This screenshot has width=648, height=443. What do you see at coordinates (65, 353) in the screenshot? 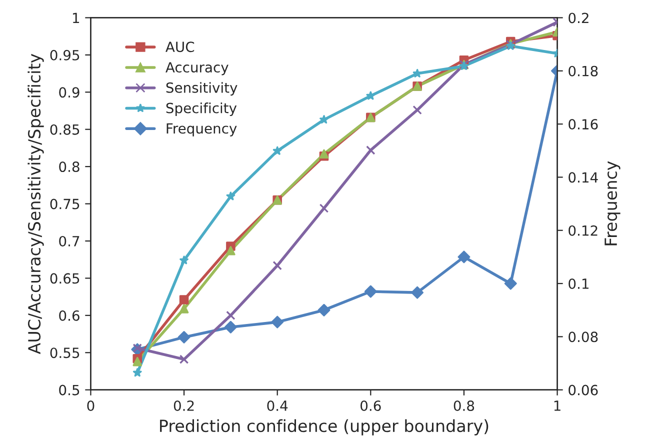
I see `y-tick-label: 0.55` at bounding box center [65, 353].